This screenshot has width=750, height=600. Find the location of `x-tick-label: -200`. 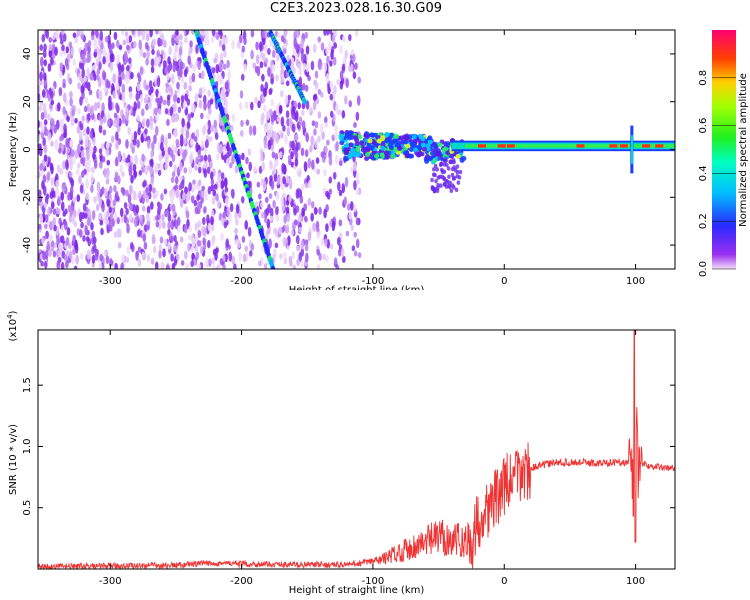

x-tick-label: -200 is located at coordinates (241, 281).